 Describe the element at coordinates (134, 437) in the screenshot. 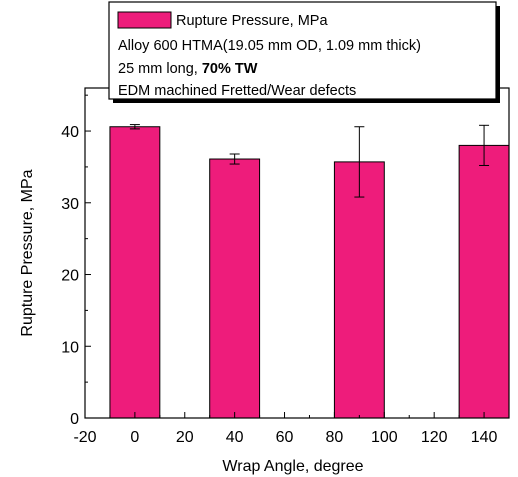

I see `x-tick-label: 0` at that location.